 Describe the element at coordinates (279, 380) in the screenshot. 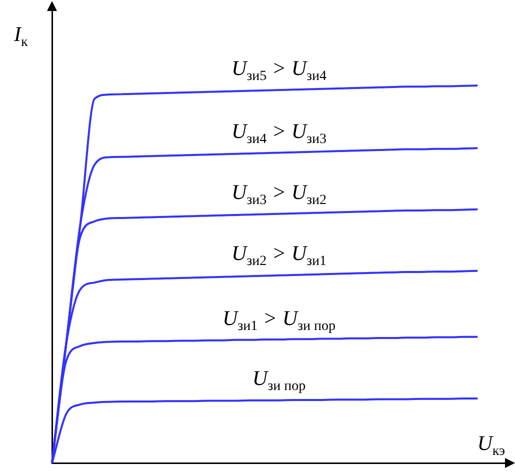

I see `series-label: U$_{зи пор}$` at that location.